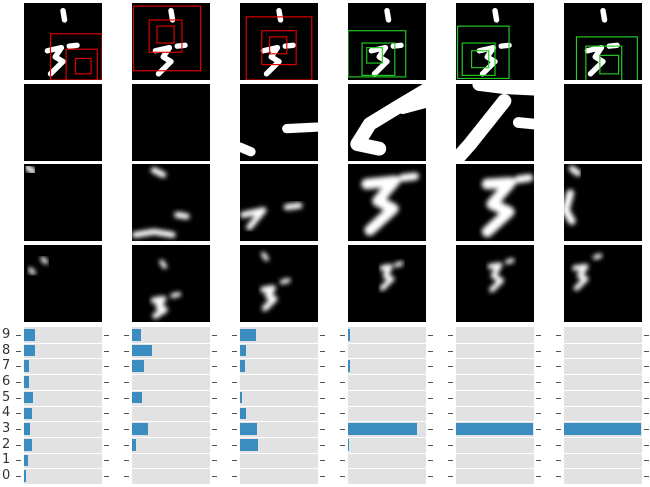 The height and width of the screenshot is (487, 650). I want to click on class-label-3: 3, so click(6, 429).